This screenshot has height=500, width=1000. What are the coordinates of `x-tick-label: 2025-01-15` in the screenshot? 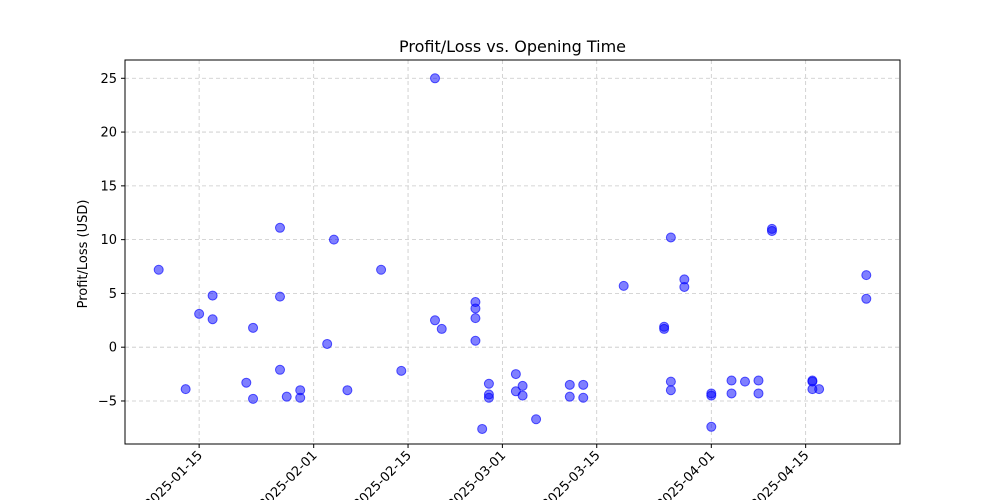 It's located at (174, 474).